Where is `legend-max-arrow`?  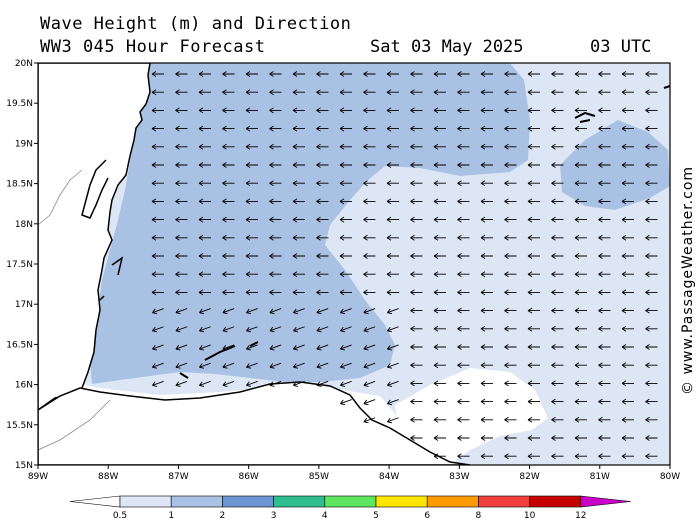 legend-max-arrow is located at coordinates (605, 501).